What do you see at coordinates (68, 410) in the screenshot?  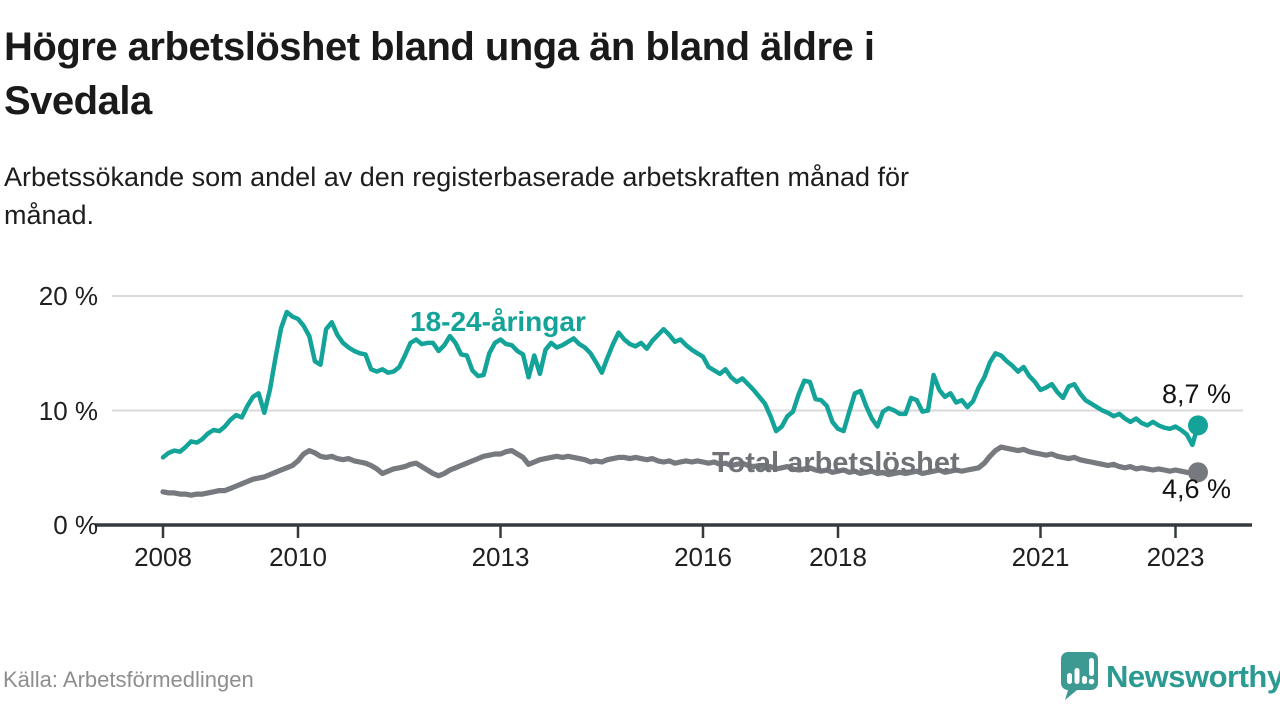 I see `y-tick-label: 10 %` at bounding box center [68, 410].